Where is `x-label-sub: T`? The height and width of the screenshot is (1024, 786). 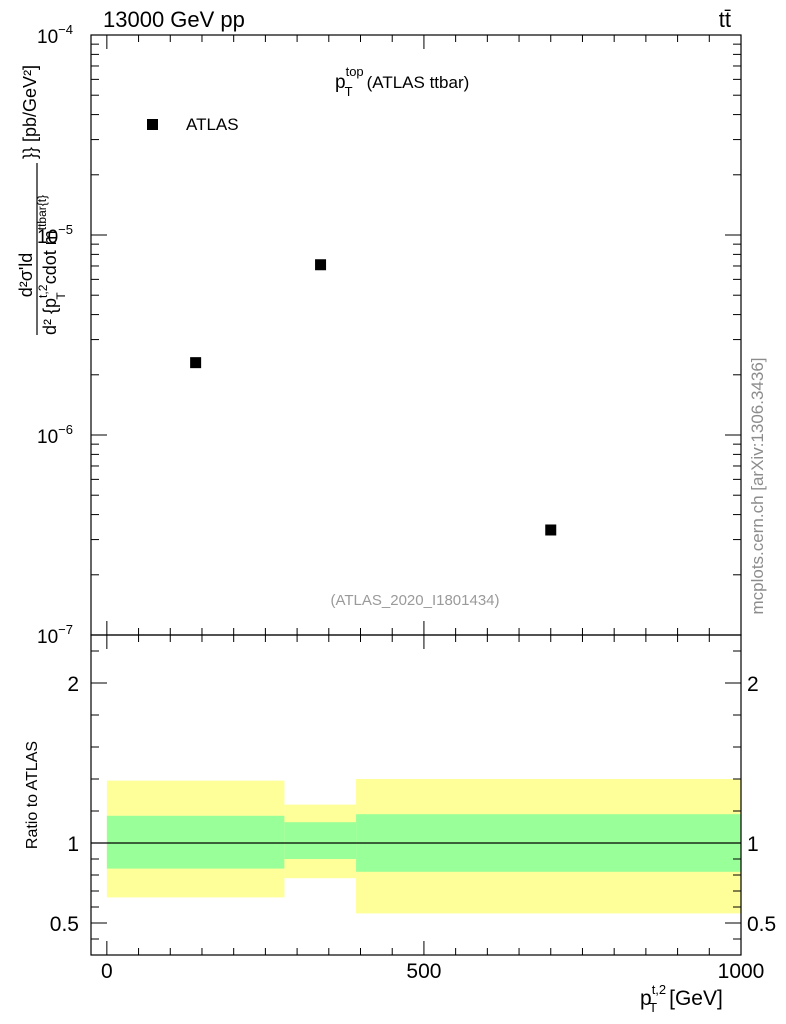
x-label-sub: T is located at coordinates (653, 1007).